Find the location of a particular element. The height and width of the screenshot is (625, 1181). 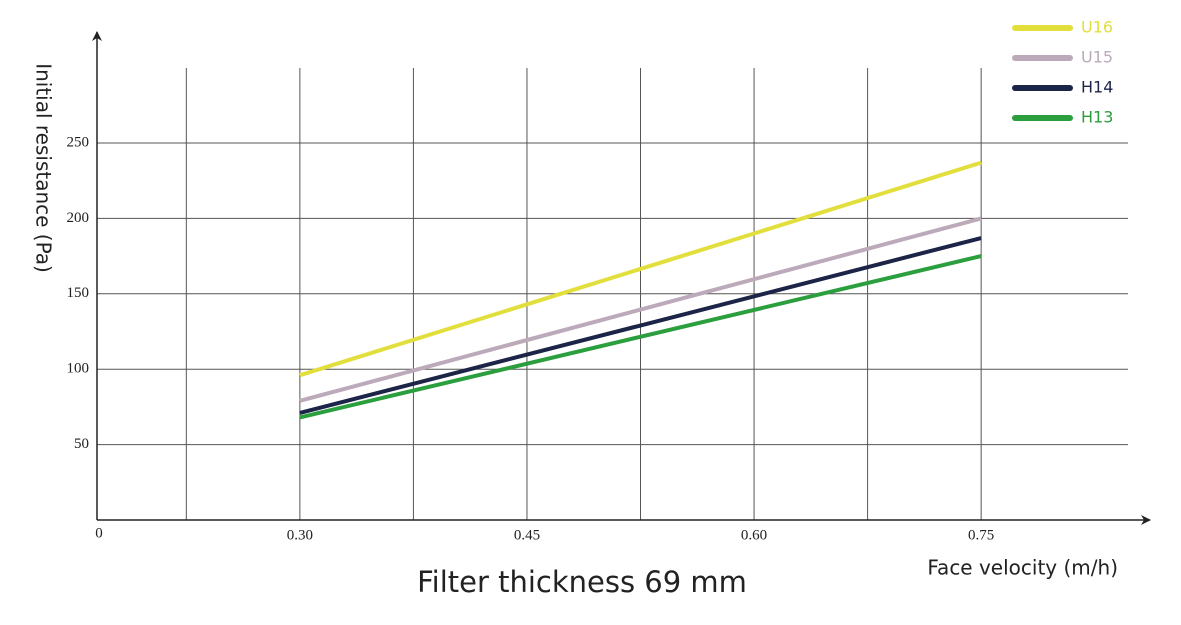

y-tick-label: 200 is located at coordinates (78, 218).